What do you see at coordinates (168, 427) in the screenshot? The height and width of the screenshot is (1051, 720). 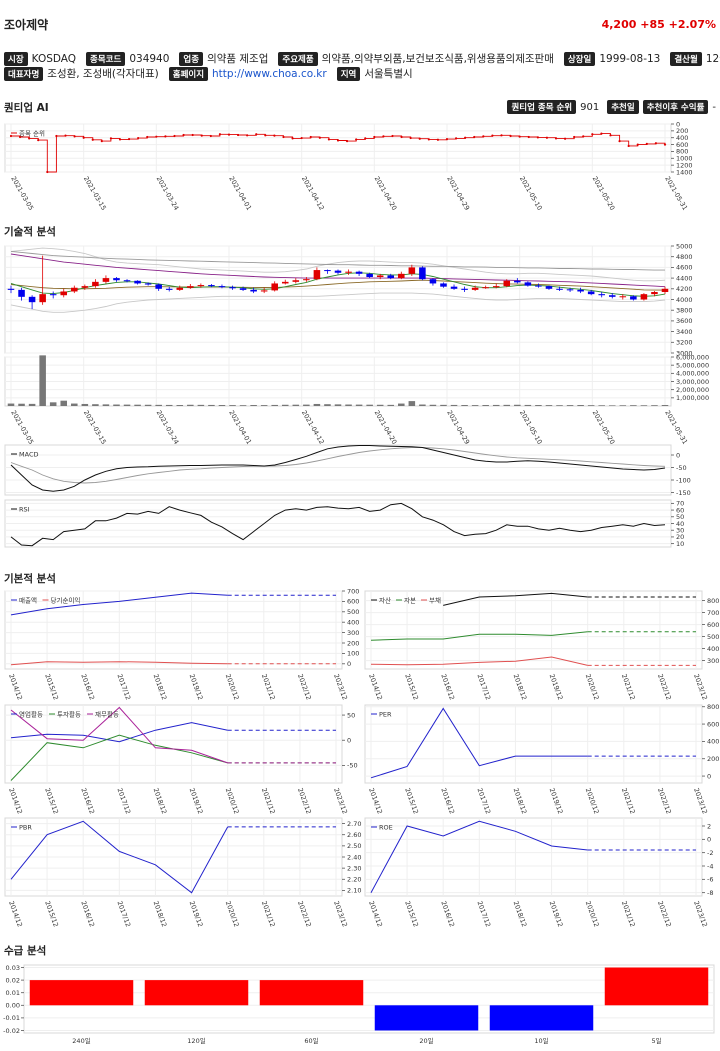 I see `volume-x-label-2: 2021-03-24` at bounding box center [168, 427].